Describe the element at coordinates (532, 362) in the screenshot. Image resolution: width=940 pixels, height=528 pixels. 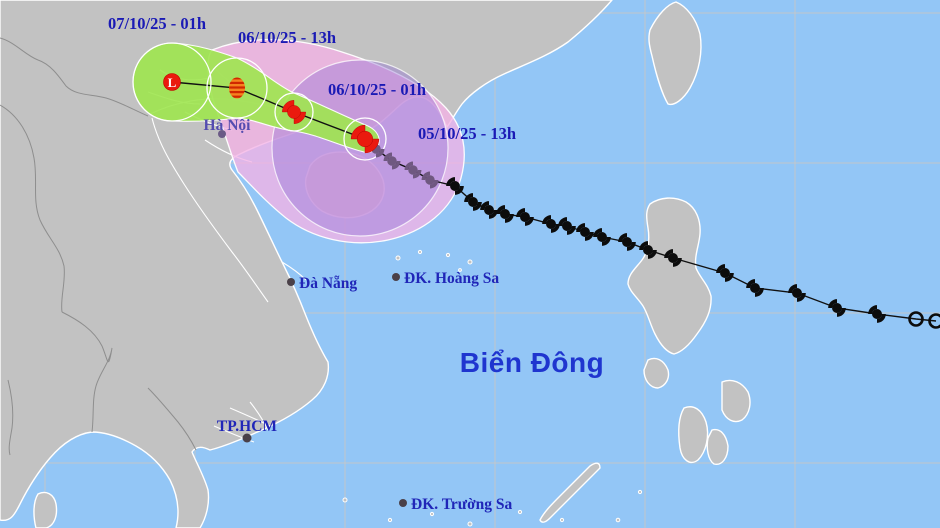
I see `sea-name-label: Biển Đông` at that location.